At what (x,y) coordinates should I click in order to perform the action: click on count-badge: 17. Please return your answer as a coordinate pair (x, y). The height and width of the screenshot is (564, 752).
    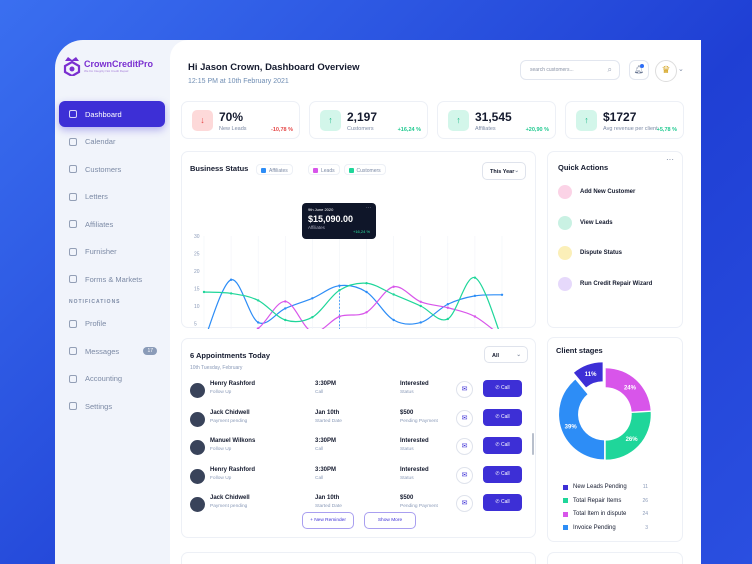
    Looking at the image, I should click on (150, 351).